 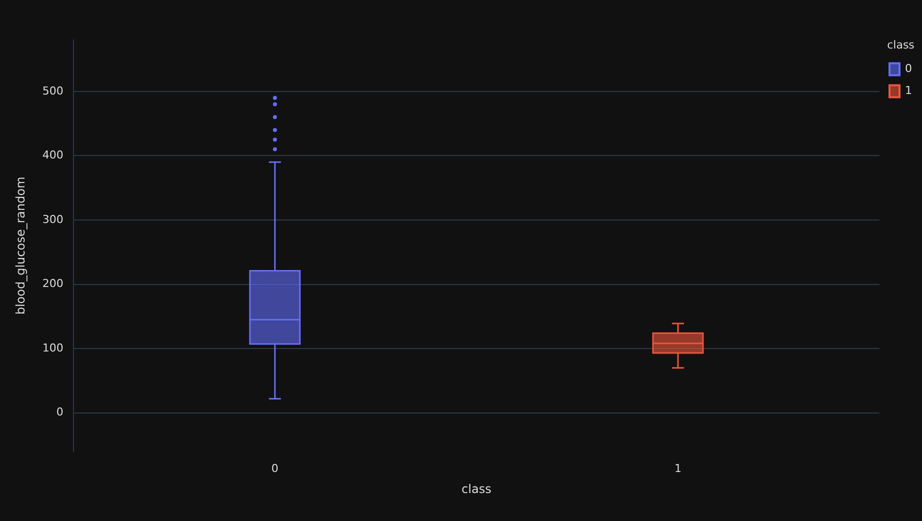 What do you see at coordinates (53, 347) in the screenshot?
I see `y-tick-label: 100` at bounding box center [53, 347].